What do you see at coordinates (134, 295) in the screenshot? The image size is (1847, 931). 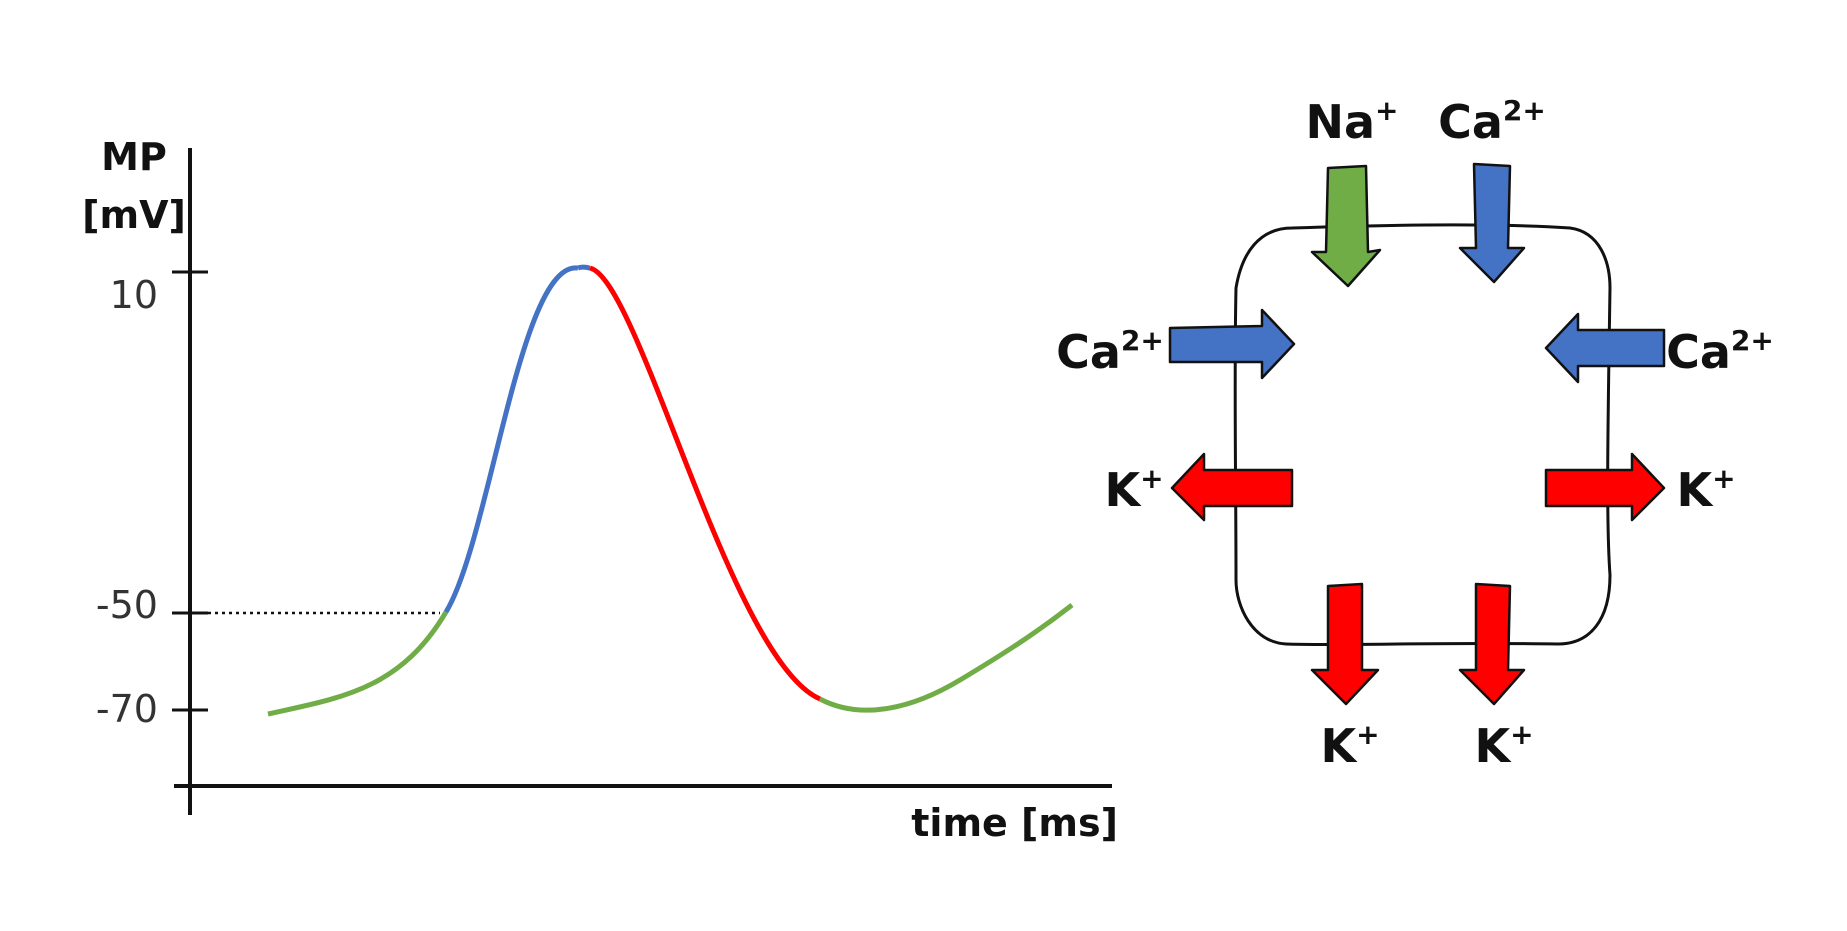 I see `tick-label-10: 10` at bounding box center [134, 295].